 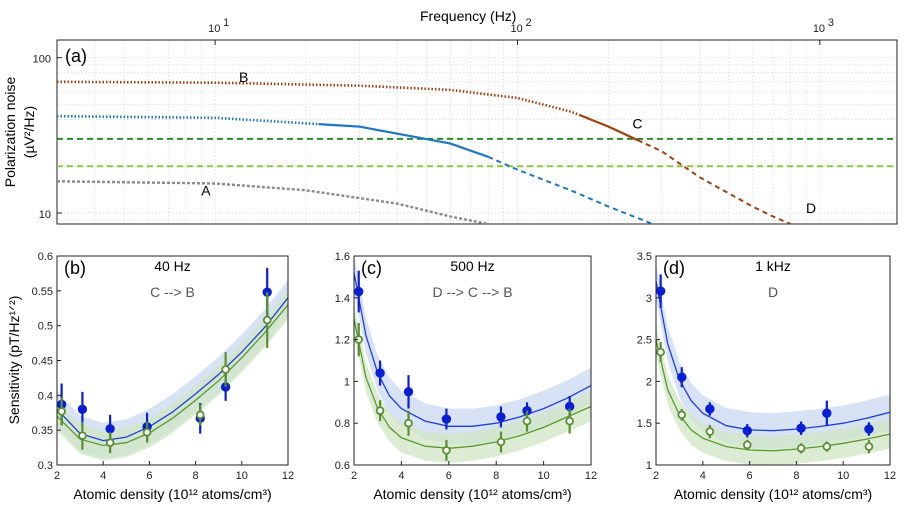 I want to click on panel-c-plot, so click(x=472, y=360).